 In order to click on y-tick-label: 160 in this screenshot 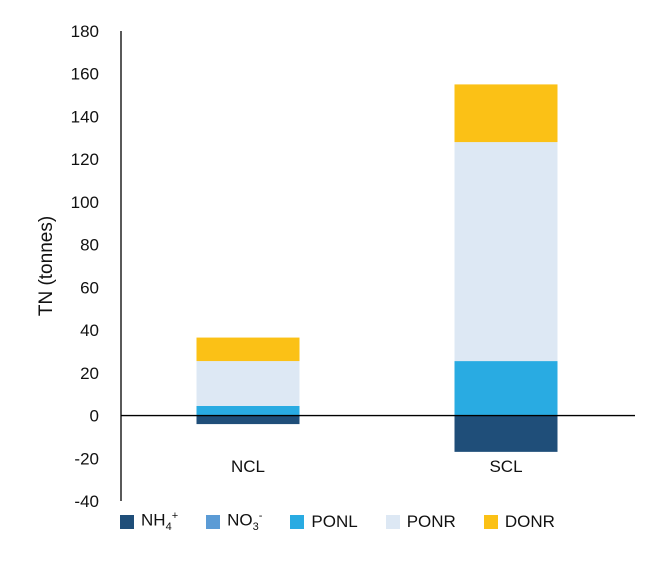, I will do `click(85, 74)`.